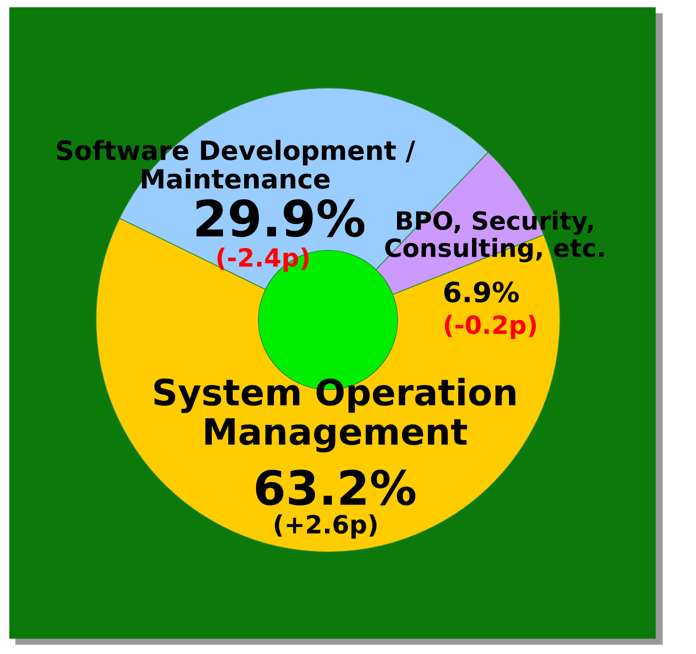  Describe the element at coordinates (335, 415) in the screenshot. I see `slice-label: System Operation Management` at that location.